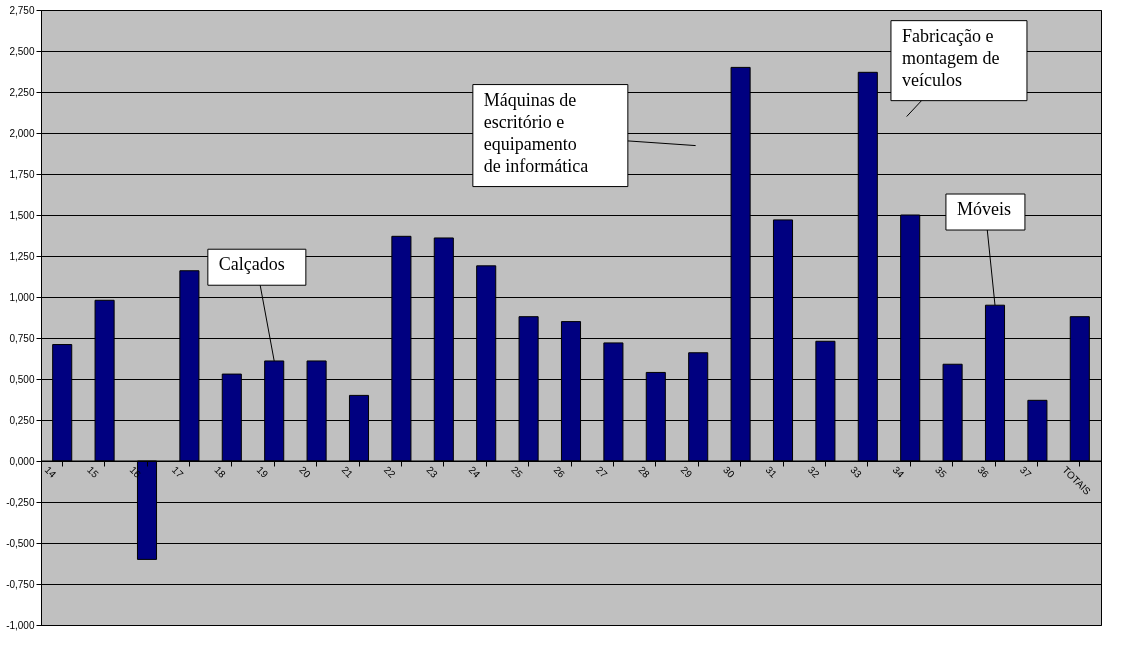 The width and height of the screenshot is (1130, 666). Describe the element at coordinates (220, 472) in the screenshot. I see `x-tick-label: 18` at that location.